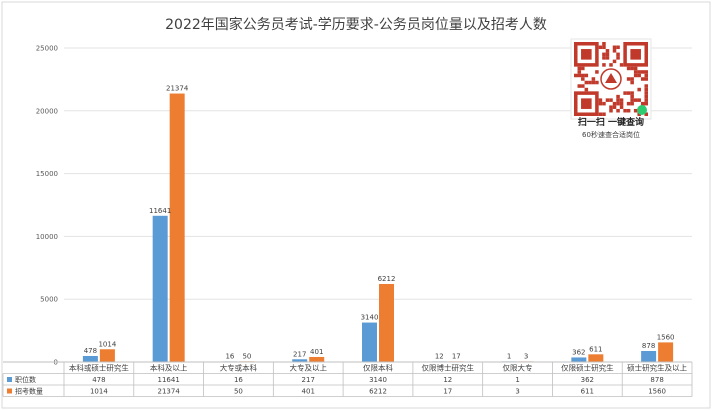  What do you see at coordinates (378, 392) in the screenshot?
I see `table-cell: 6212` at bounding box center [378, 392].